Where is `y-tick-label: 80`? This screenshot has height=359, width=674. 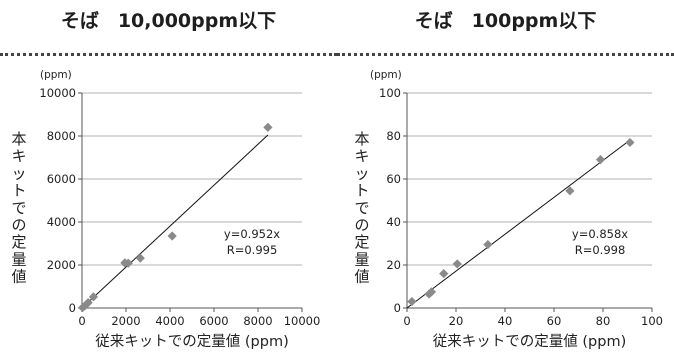 y-tick-label: 80 is located at coordinates (393, 136).